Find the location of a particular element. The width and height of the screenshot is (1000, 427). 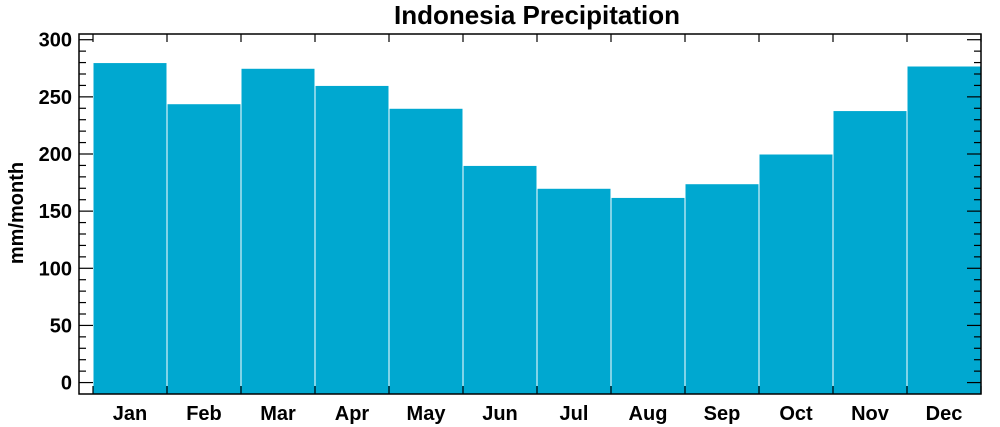

y-axis-label: mm/month is located at coordinates (17, 213).